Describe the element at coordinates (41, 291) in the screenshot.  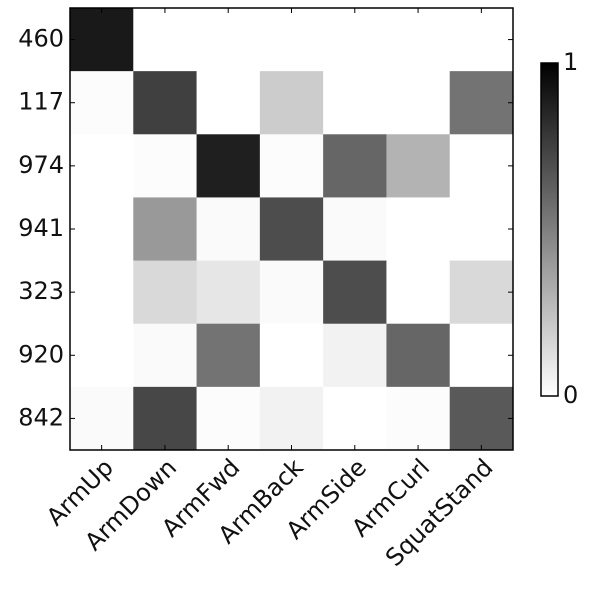
I see `y-tick-label: 323` at that location.